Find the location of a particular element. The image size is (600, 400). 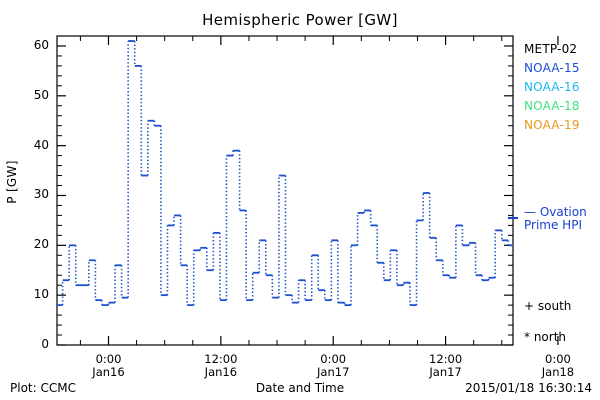

legend-item-noaa-18: NOAA-18 is located at coordinates (552, 106).